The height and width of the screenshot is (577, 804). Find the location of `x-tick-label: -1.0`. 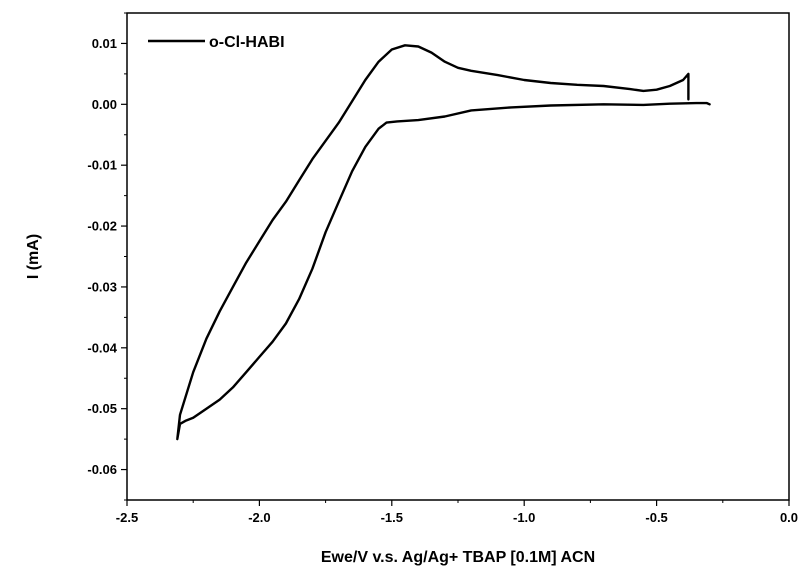

x-tick-label: -1.0 is located at coordinates (524, 517).